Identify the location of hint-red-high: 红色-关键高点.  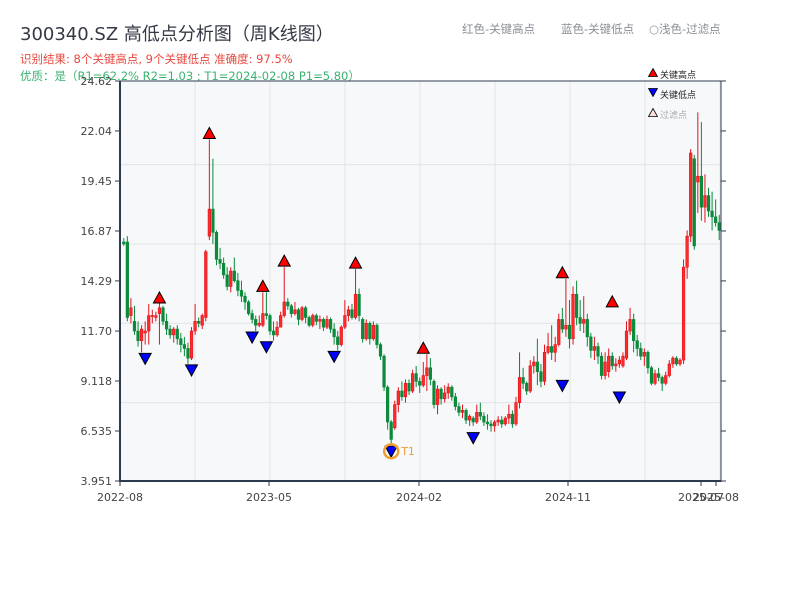
(499, 29).